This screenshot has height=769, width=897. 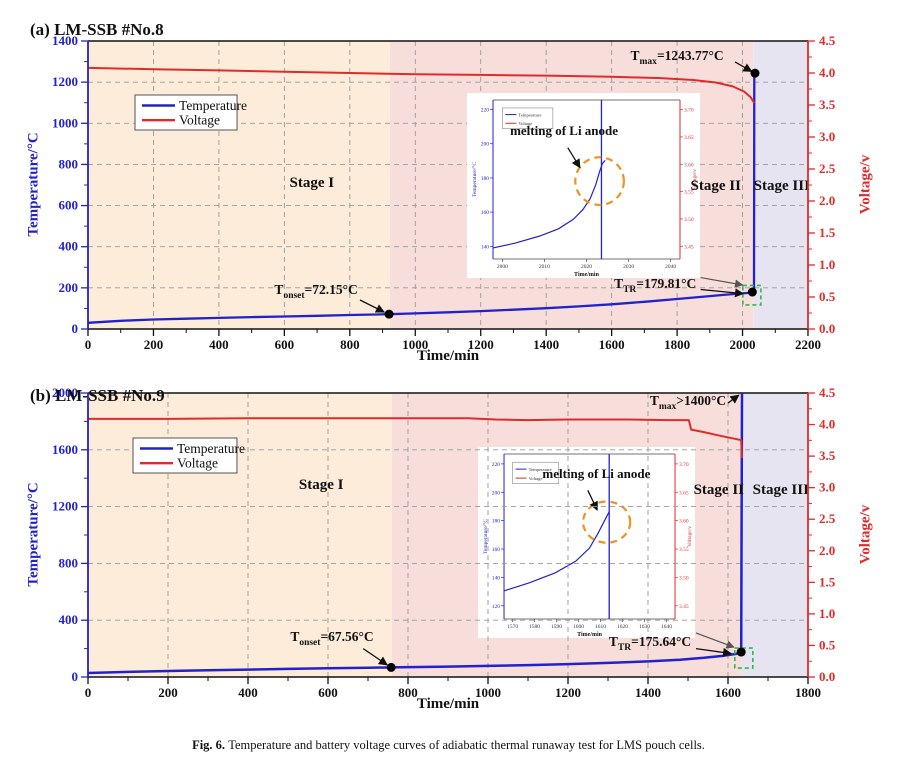 What do you see at coordinates (600, 627) in the screenshot?
I see `svg-text: 1610` at bounding box center [600, 627].